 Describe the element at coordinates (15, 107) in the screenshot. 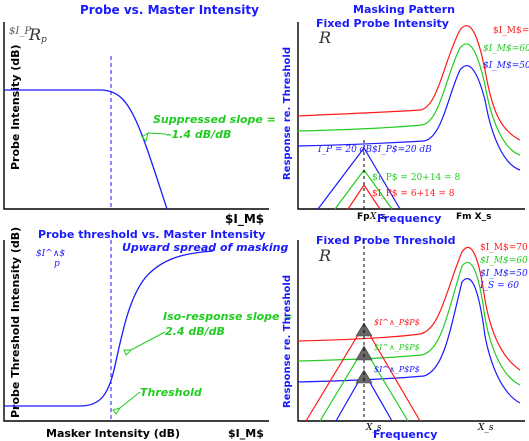

I see `y-axis-label: Probe Intensity (dB)` at that location.